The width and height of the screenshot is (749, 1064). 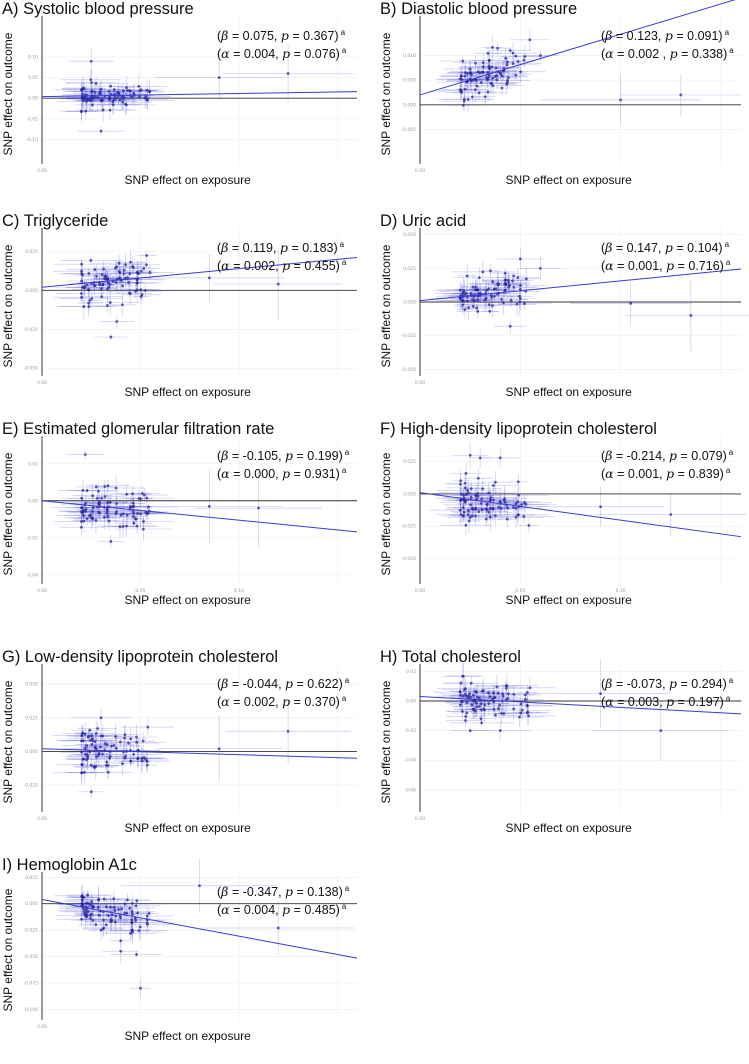 I want to click on x-axis-label: SNP effect on exposure, so click(x=568, y=180).